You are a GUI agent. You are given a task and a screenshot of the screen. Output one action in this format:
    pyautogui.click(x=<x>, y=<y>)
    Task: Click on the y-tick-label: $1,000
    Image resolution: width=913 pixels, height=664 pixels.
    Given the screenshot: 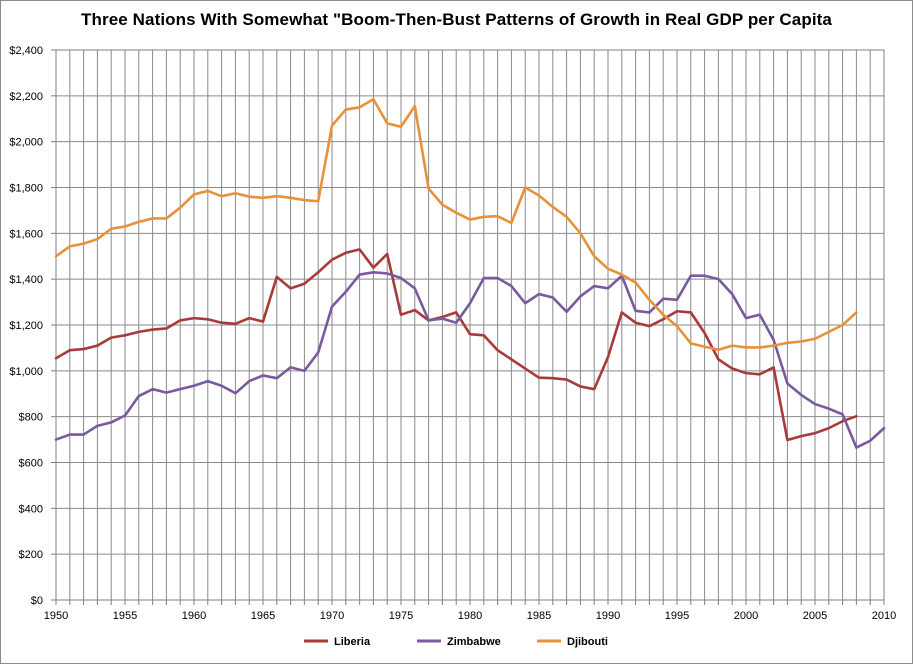 What is the action you would take?
    pyautogui.click(x=26, y=372)
    